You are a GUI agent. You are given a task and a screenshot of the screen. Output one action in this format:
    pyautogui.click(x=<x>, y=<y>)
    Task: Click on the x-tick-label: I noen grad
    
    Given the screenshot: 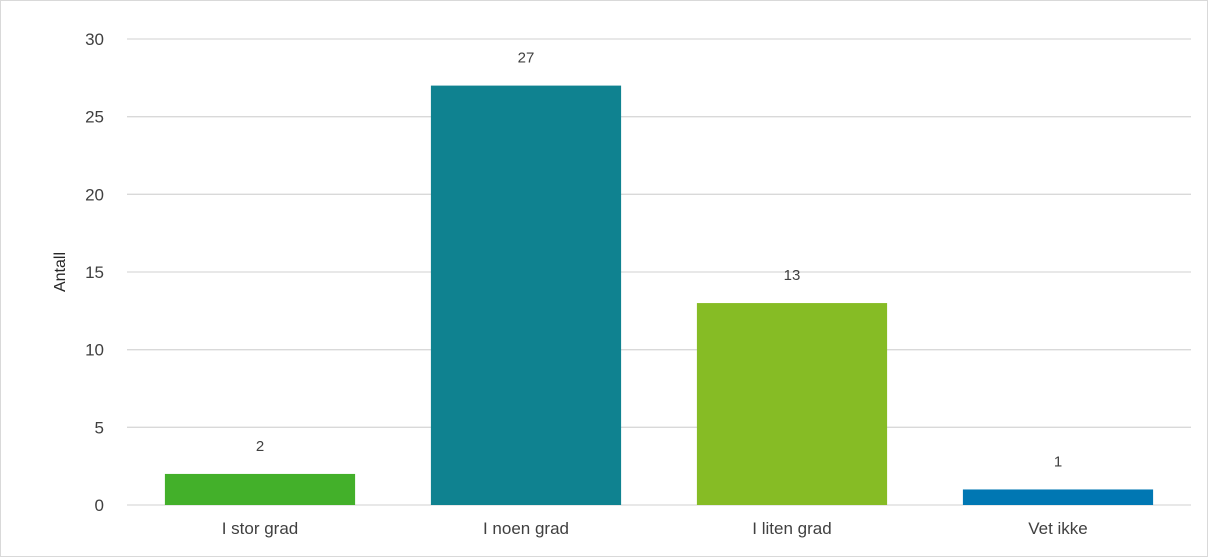 What is the action you would take?
    pyautogui.click(x=526, y=528)
    